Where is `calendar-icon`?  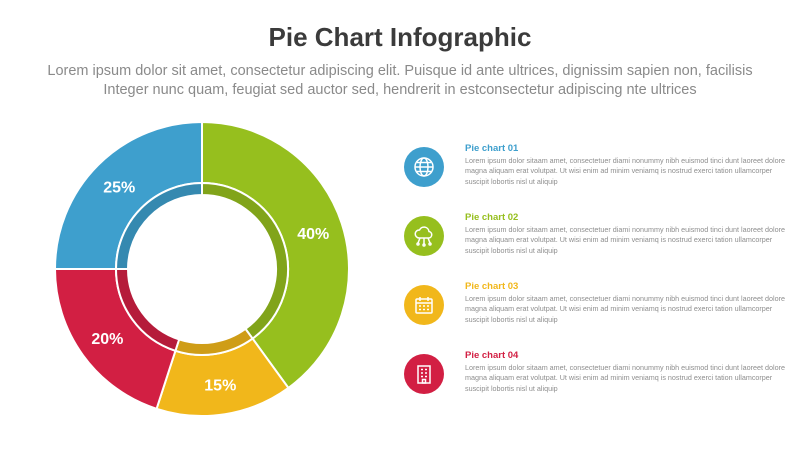
calendar-icon is located at coordinates (424, 305).